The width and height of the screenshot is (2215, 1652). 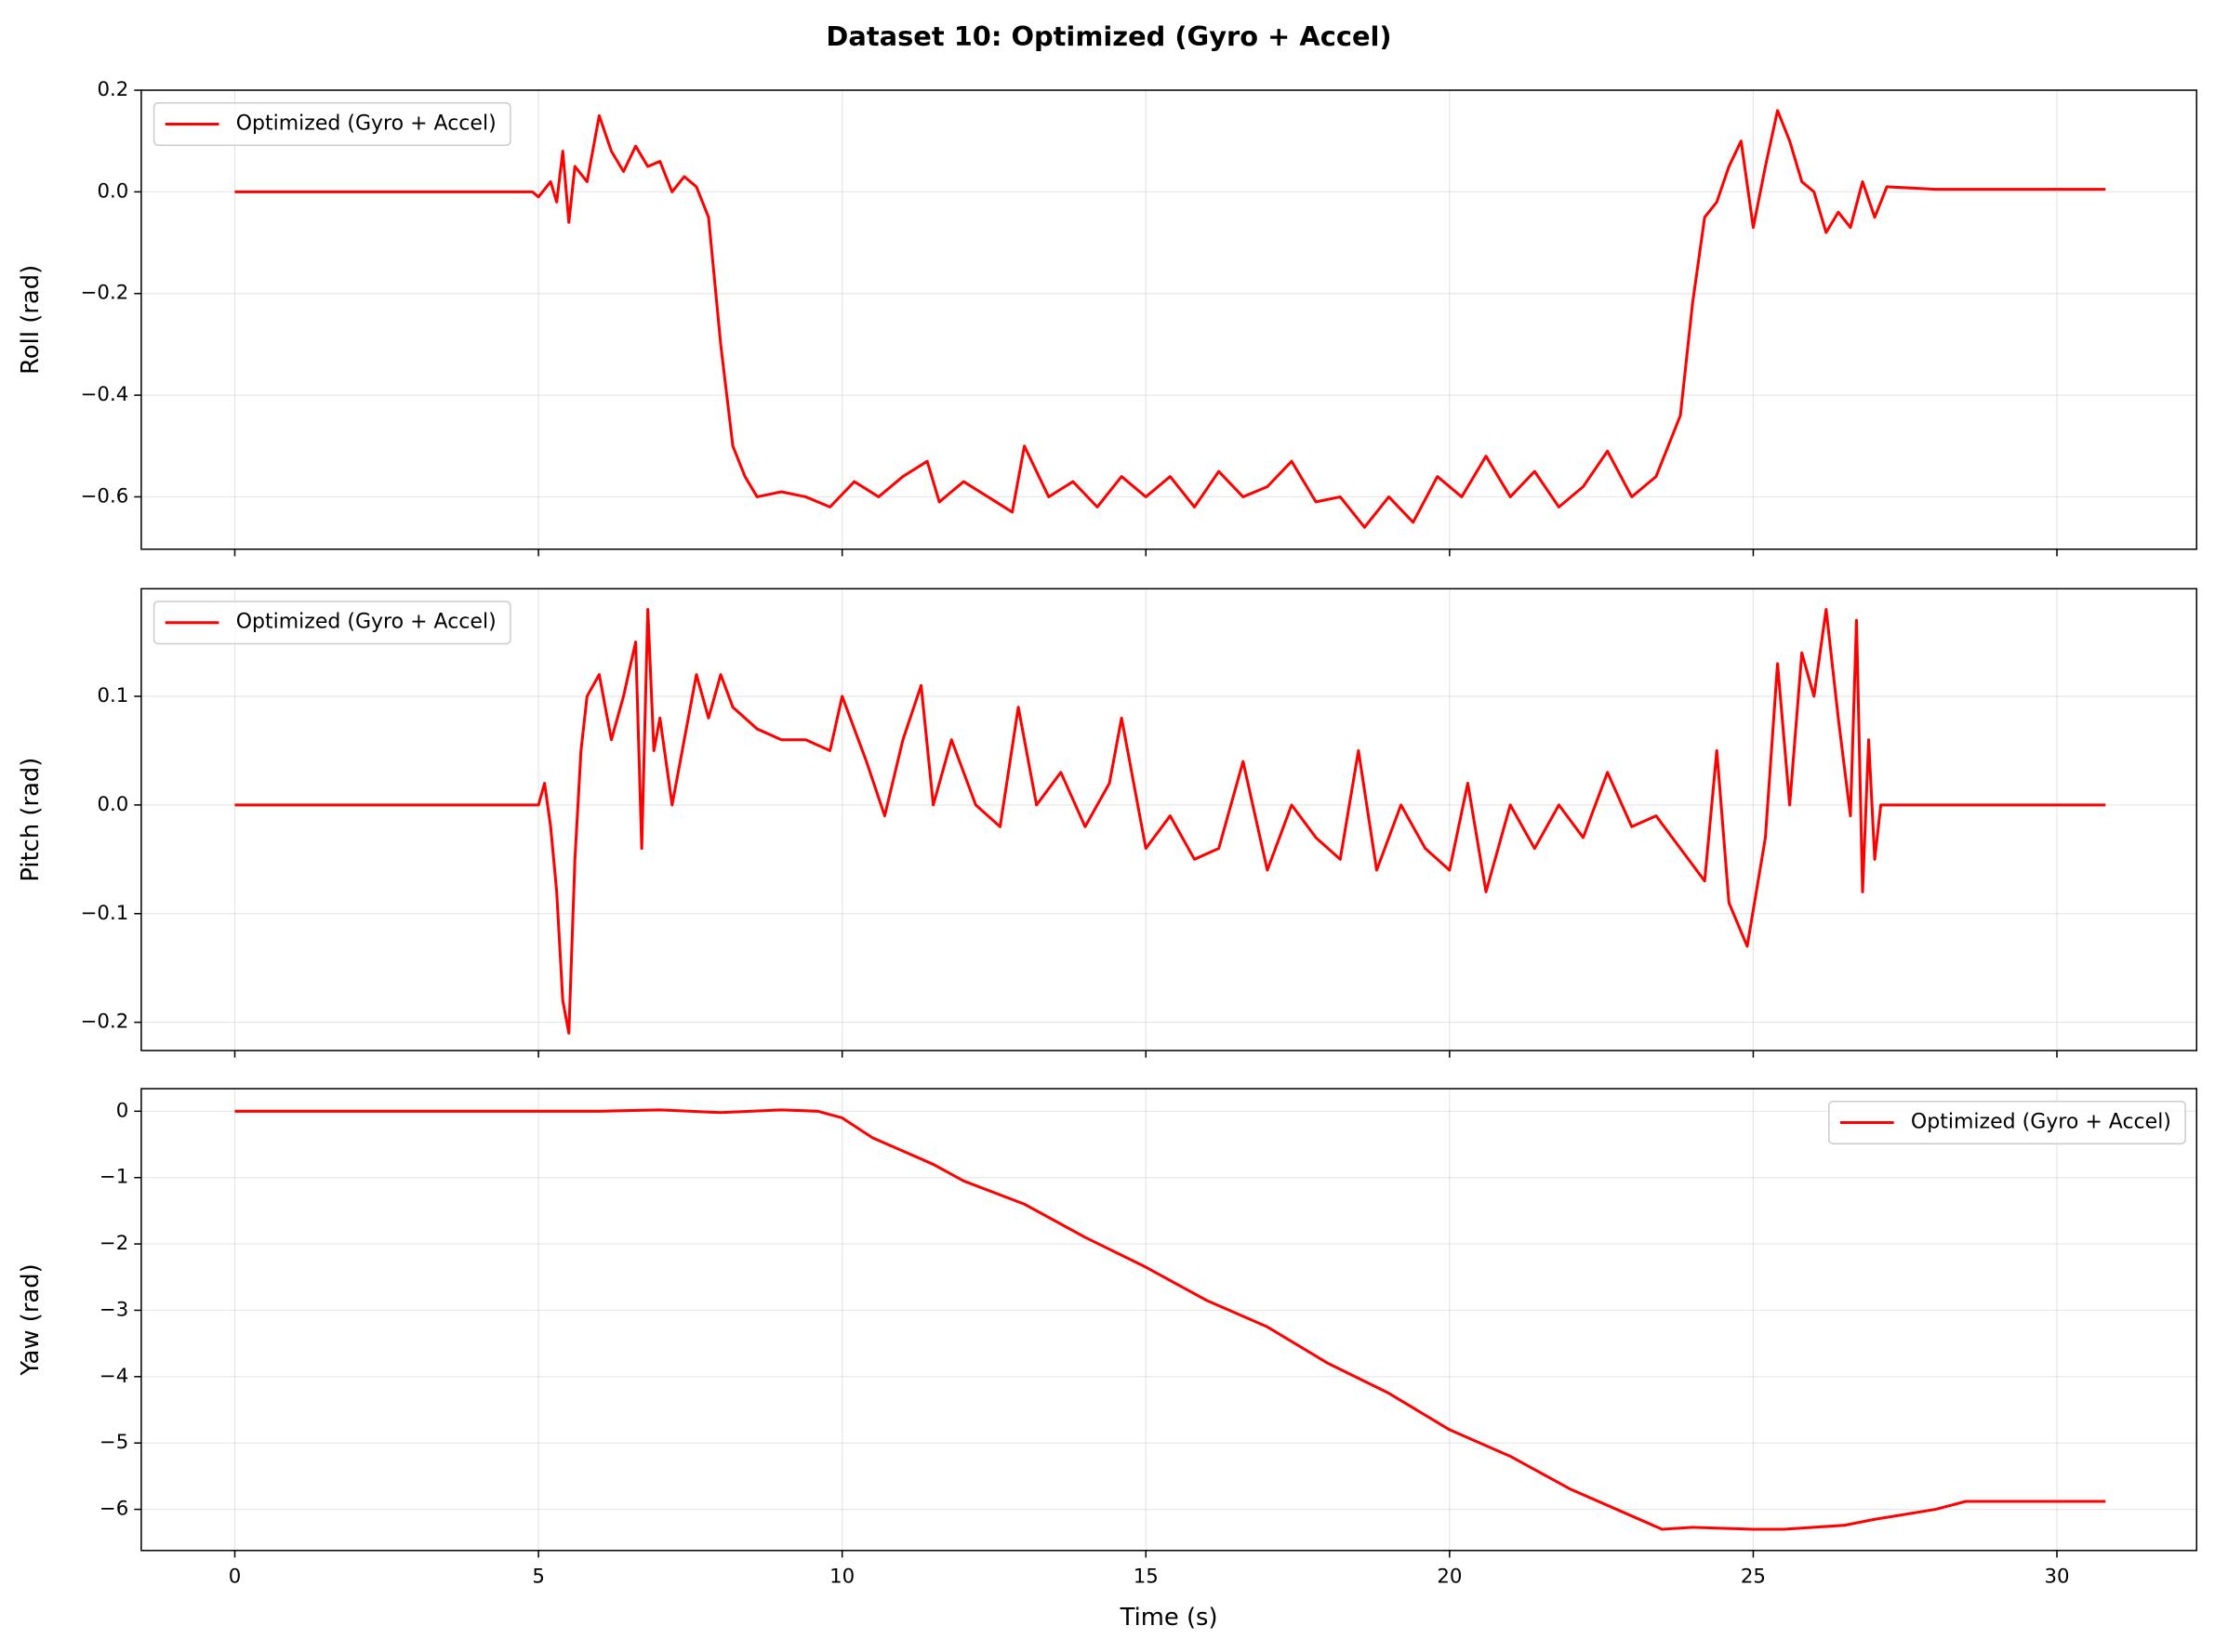 What do you see at coordinates (105, 913) in the screenshot?
I see `y-tick-label: −0.1` at bounding box center [105, 913].